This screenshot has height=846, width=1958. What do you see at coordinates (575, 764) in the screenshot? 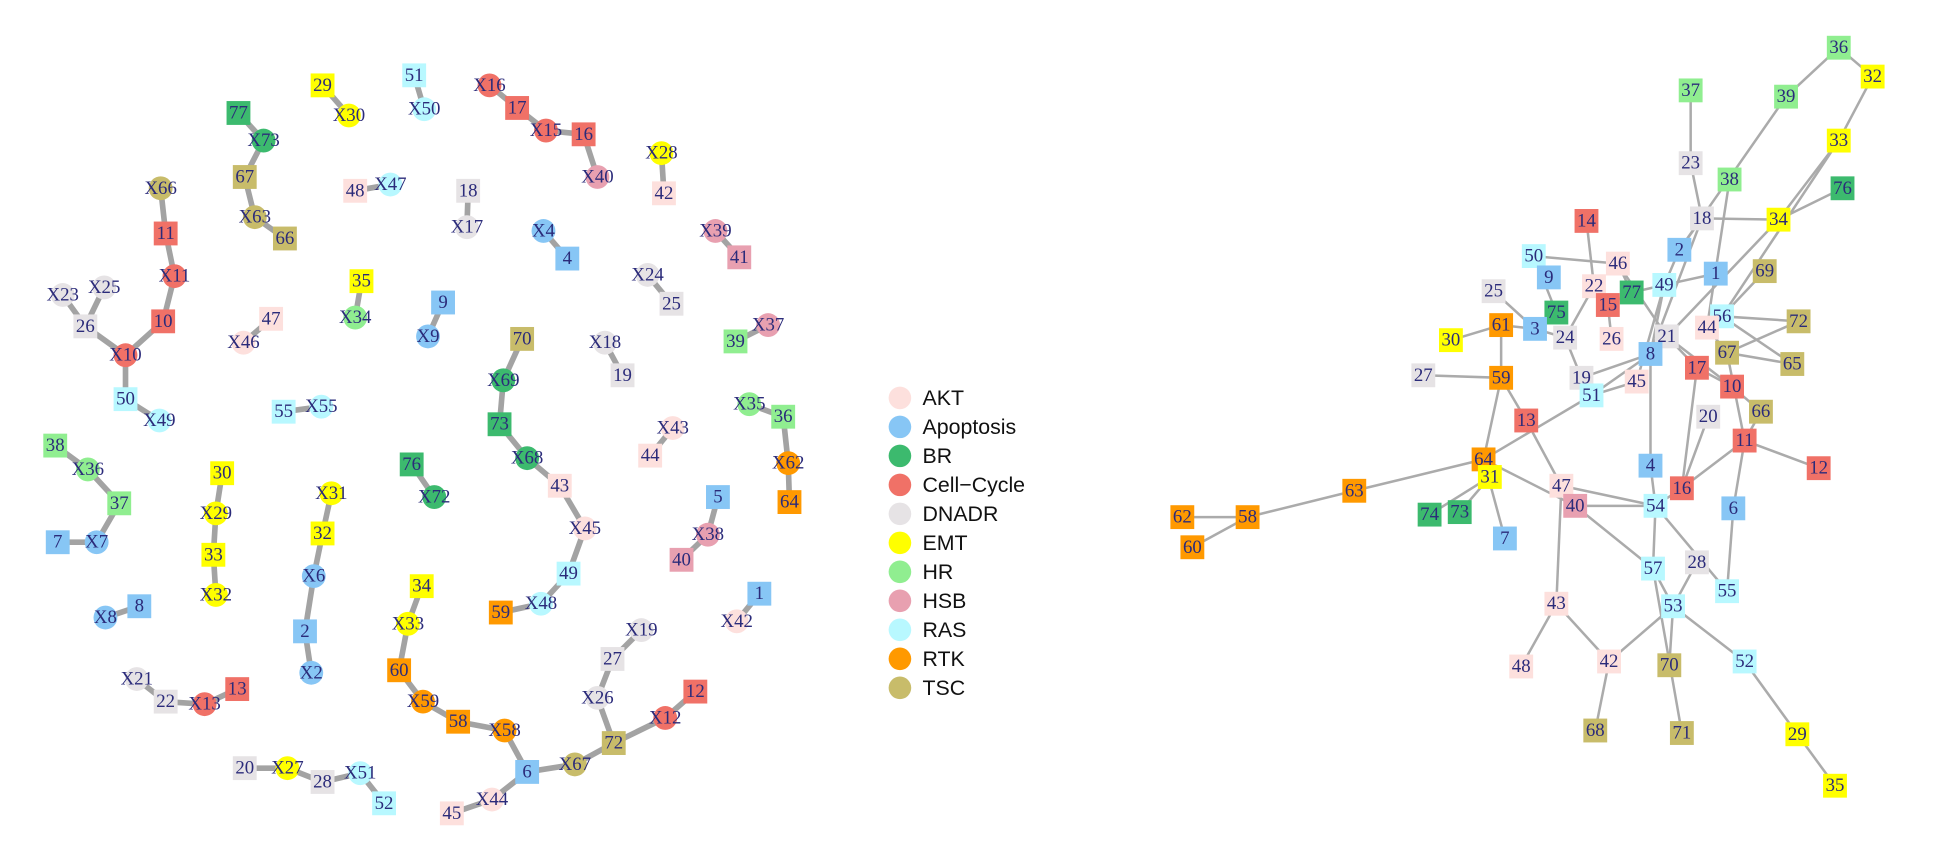
I see `node-label: X67` at bounding box center [575, 764].